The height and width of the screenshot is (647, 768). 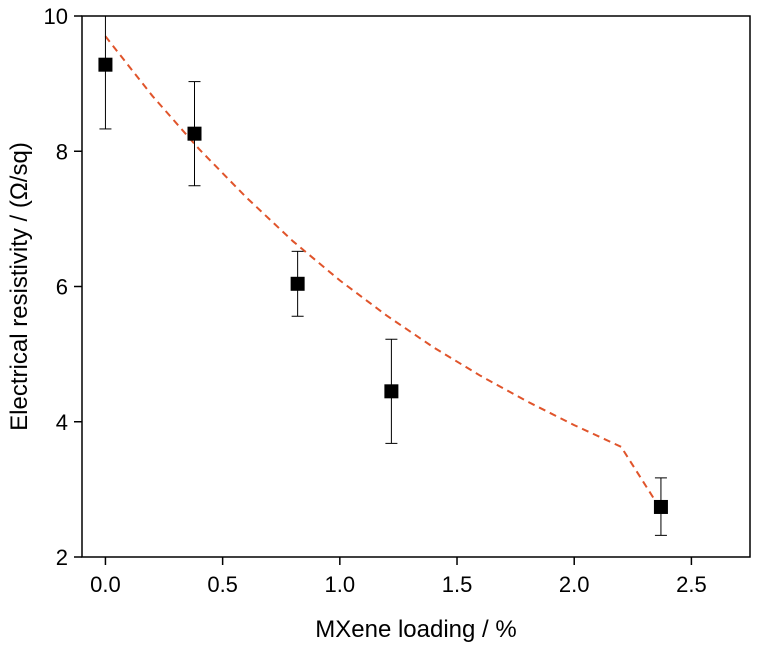 What do you see at coordinates (62, 422) in the screenshot?
I see `y-tick-label: 4` at bounding box center [62, 422].